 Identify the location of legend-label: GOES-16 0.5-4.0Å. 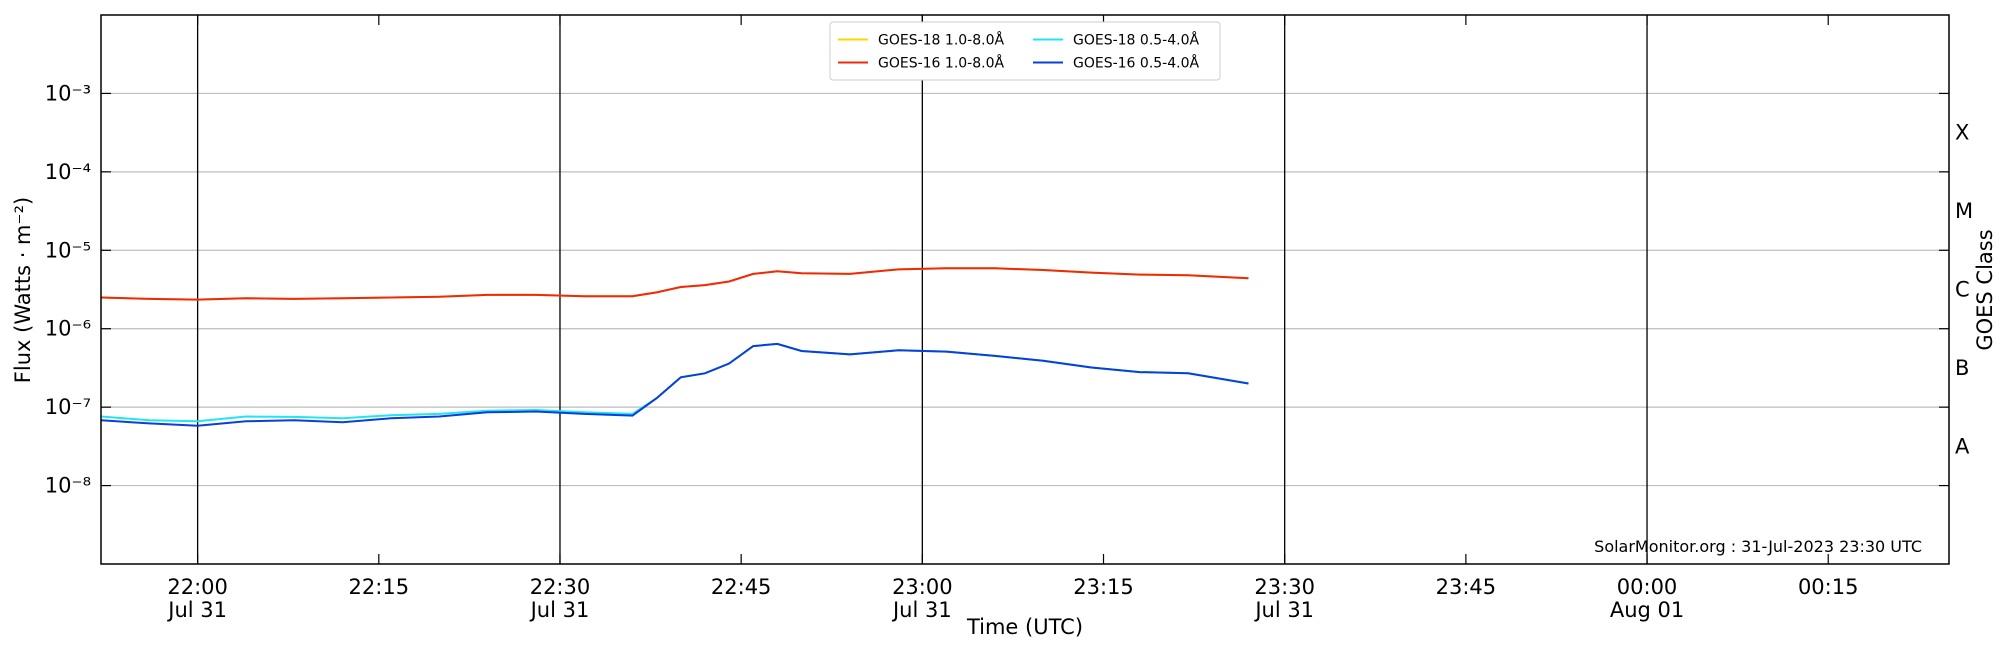
(1136, 63).